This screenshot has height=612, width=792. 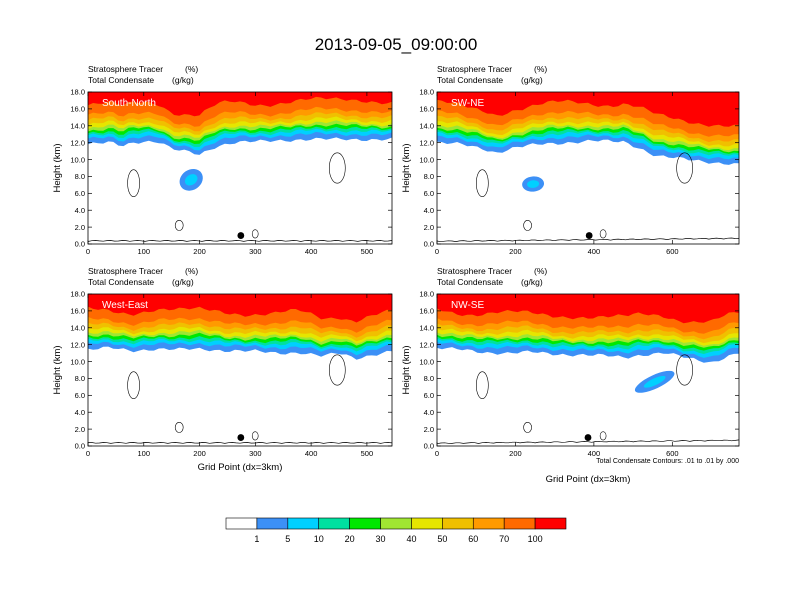 I want to click on x-tick-label: 500, so click(x=367, y=251).